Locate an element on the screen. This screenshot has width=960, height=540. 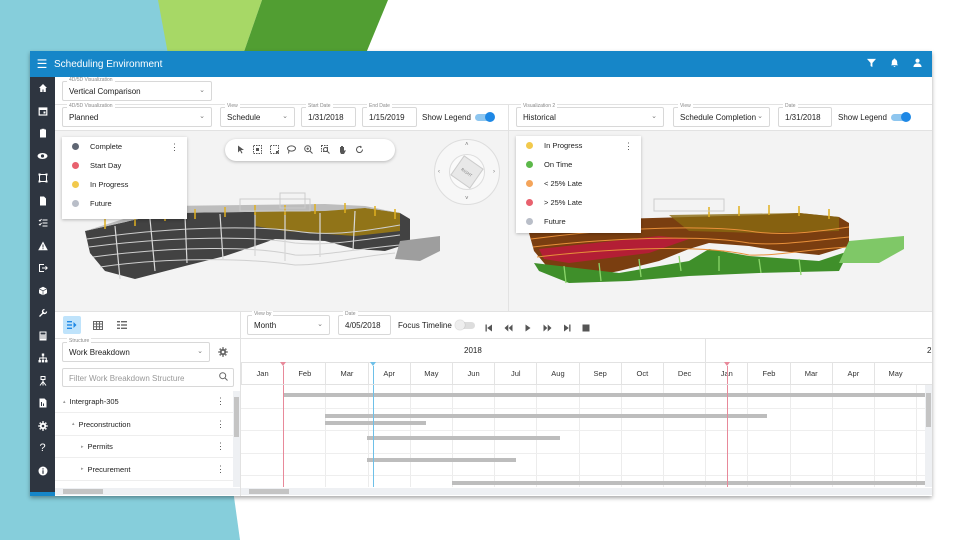
info-icon is located at coordinates (42, 471).